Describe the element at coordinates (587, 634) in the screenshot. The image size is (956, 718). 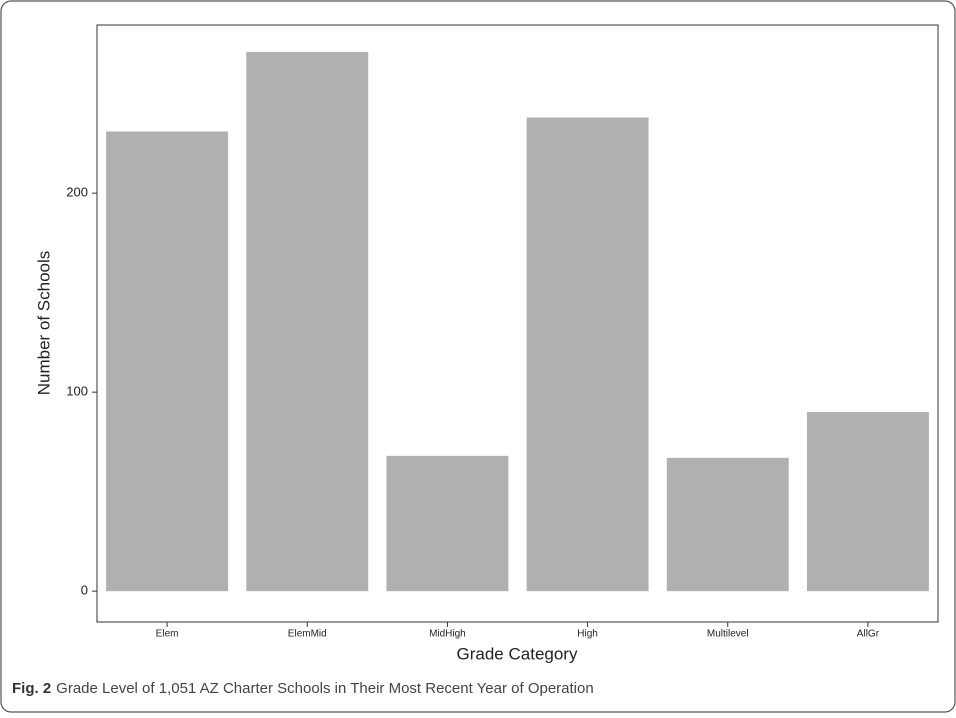
I see `x-tick-label: High` at that location.